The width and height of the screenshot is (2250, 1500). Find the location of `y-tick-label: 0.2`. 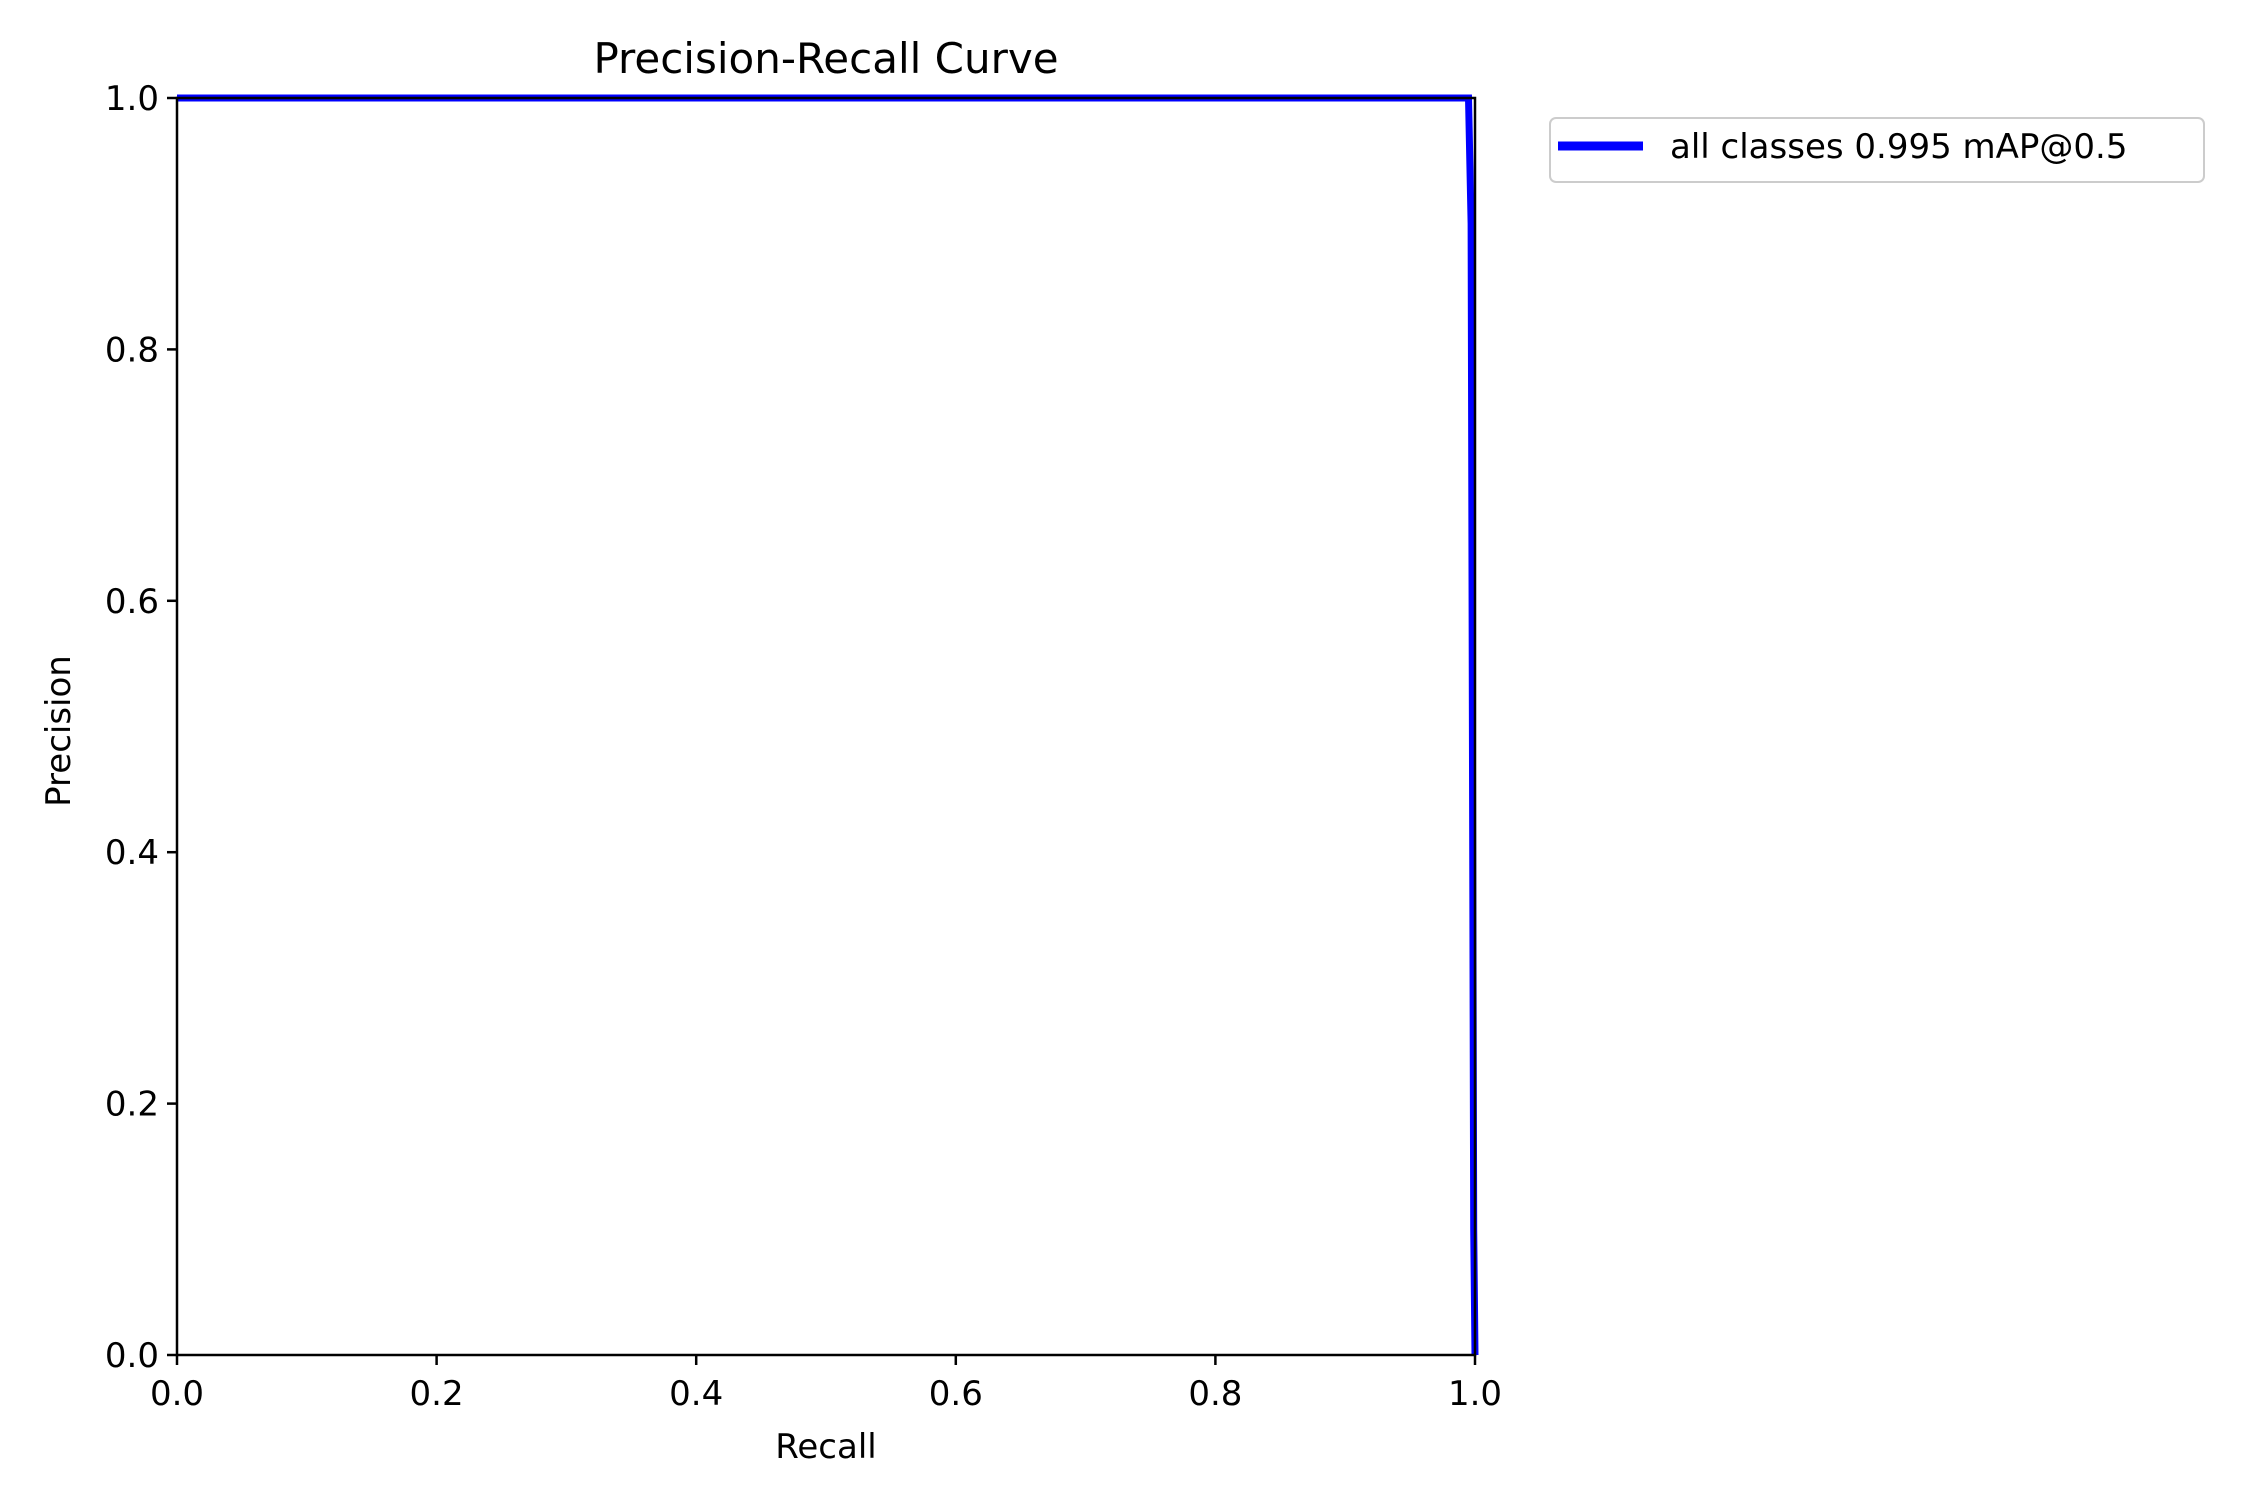

y-tick-label: 0.2 is located at coordinates (132, 1105).